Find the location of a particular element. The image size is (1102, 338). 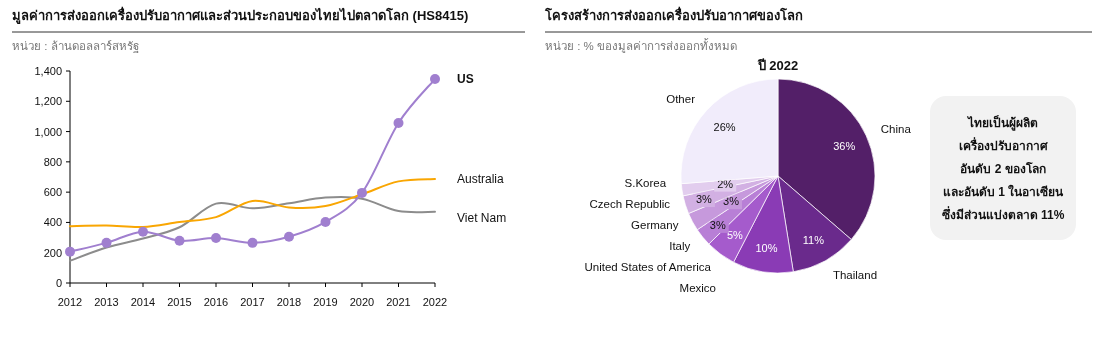

y-tick-label: 1,400 is located at coordinates (48, 71).